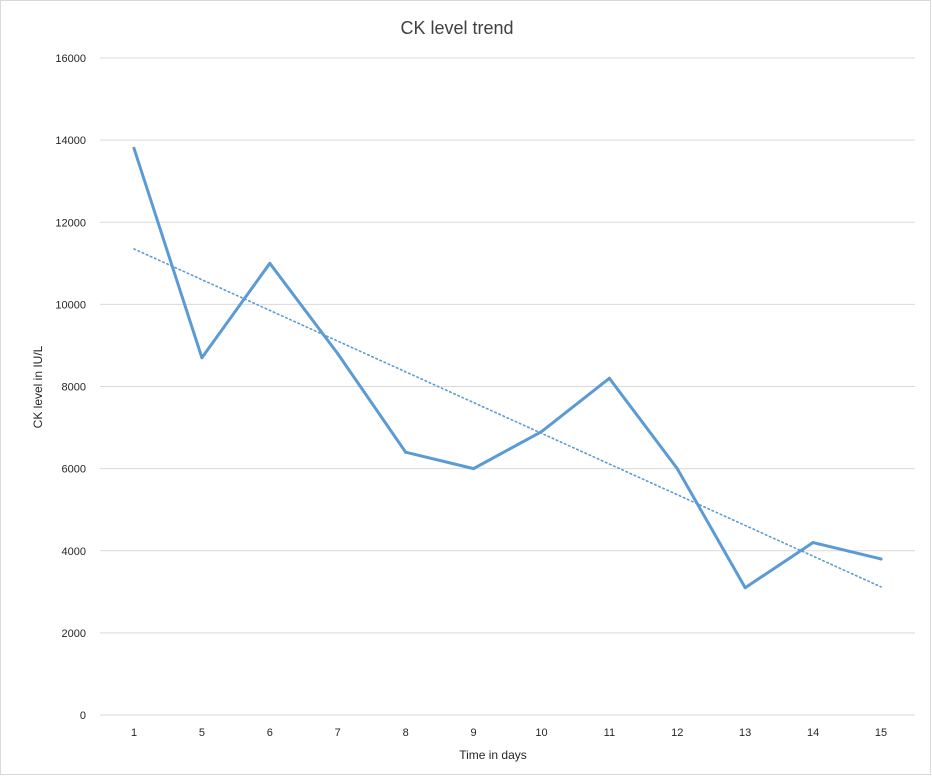  What do you see at coordinates (270, 733) in the screenshot?
I see `x-tick-label-6: 6` at bounding box center [270, 733].